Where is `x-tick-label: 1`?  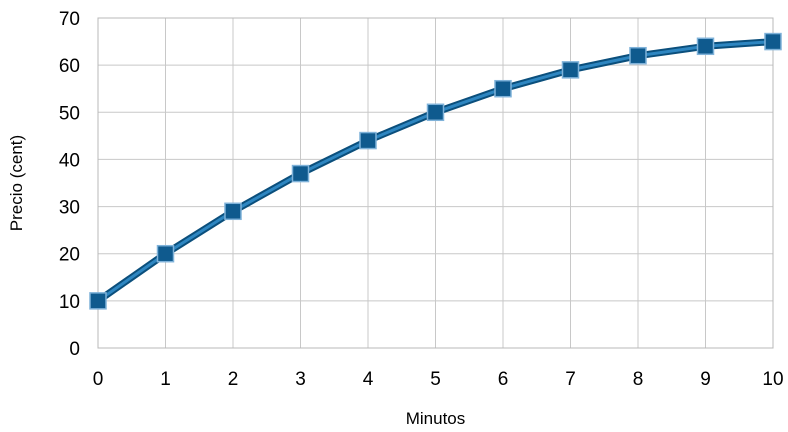
x-tick-label: 1 is located at coordinates (165, 379).